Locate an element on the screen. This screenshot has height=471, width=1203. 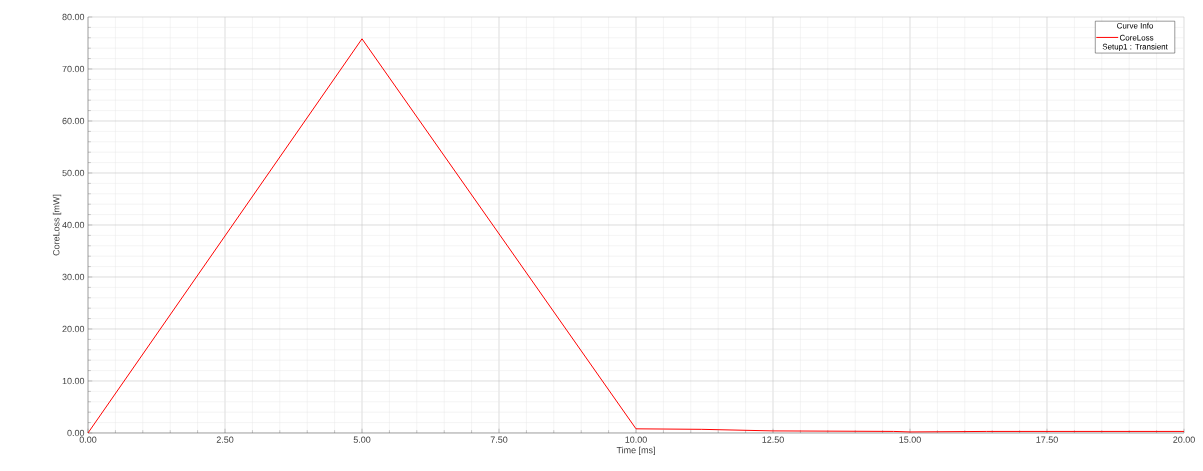
y-tick-label: 60.00 is located at coordinates (73, 121).